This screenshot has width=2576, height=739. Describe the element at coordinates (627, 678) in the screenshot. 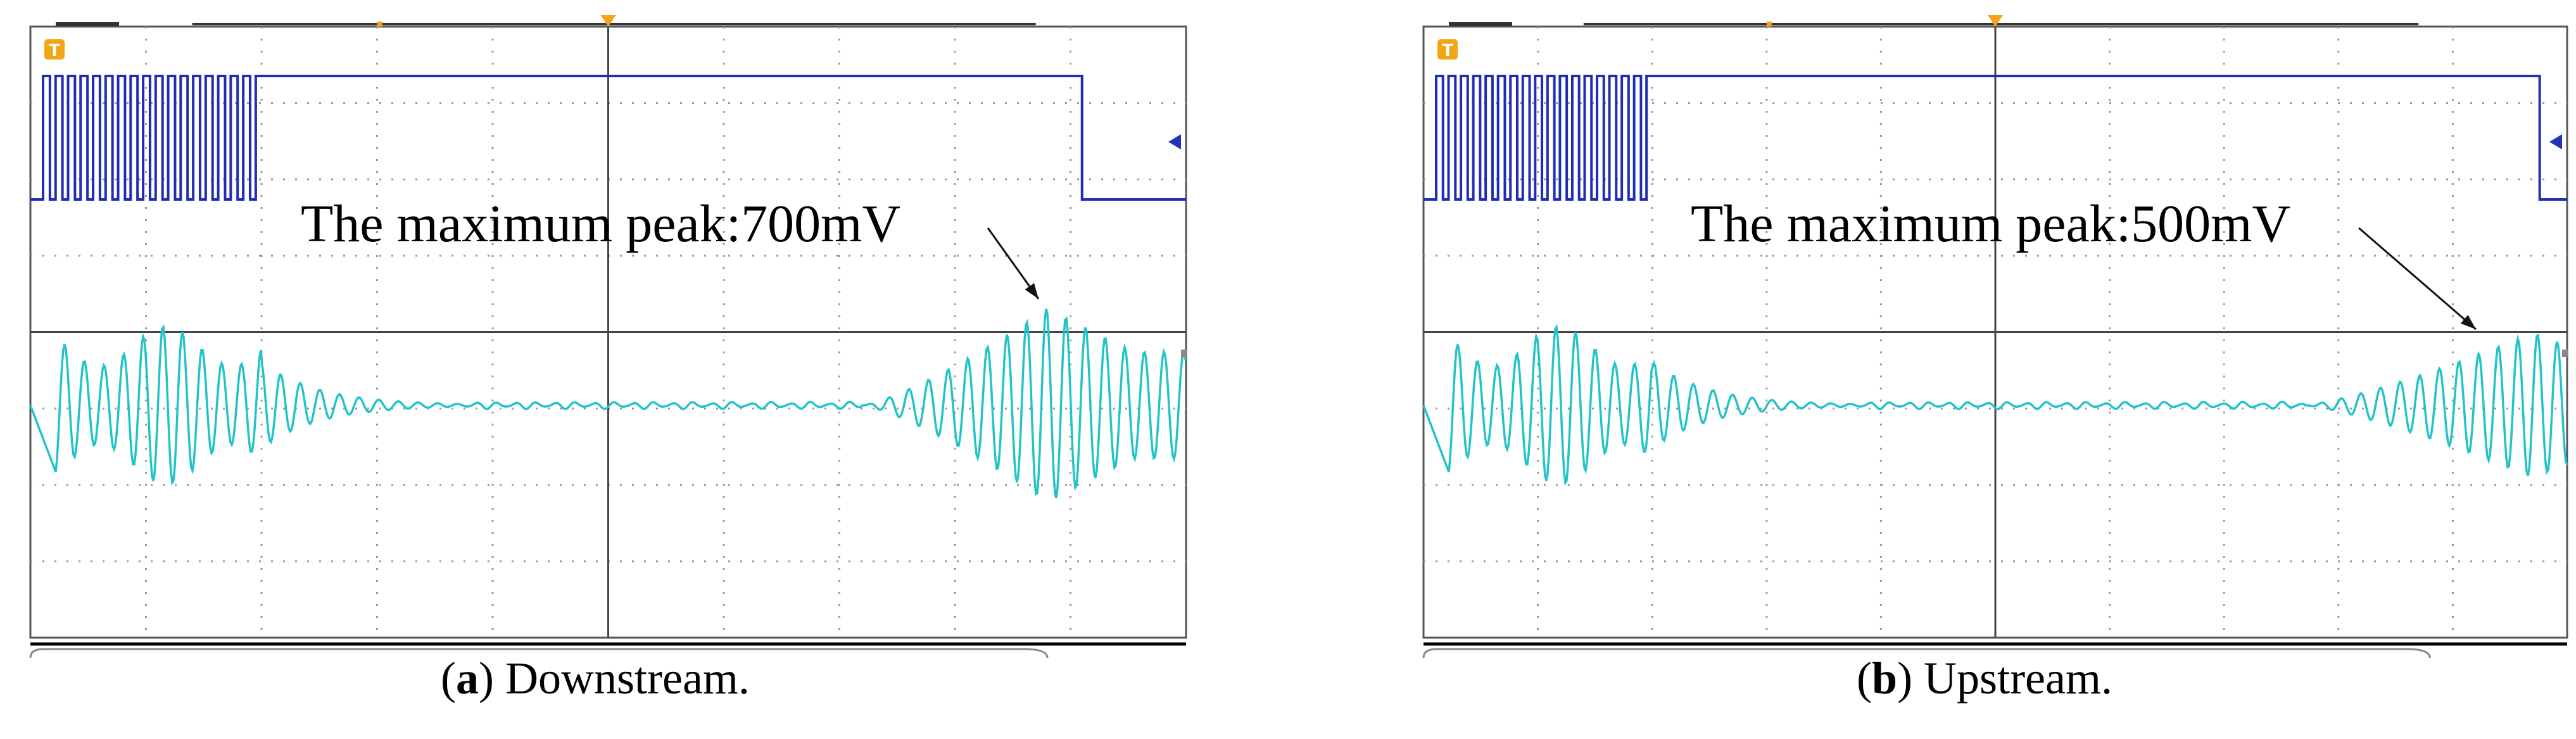

I see `caption-text-a: Downstream.` at that location.